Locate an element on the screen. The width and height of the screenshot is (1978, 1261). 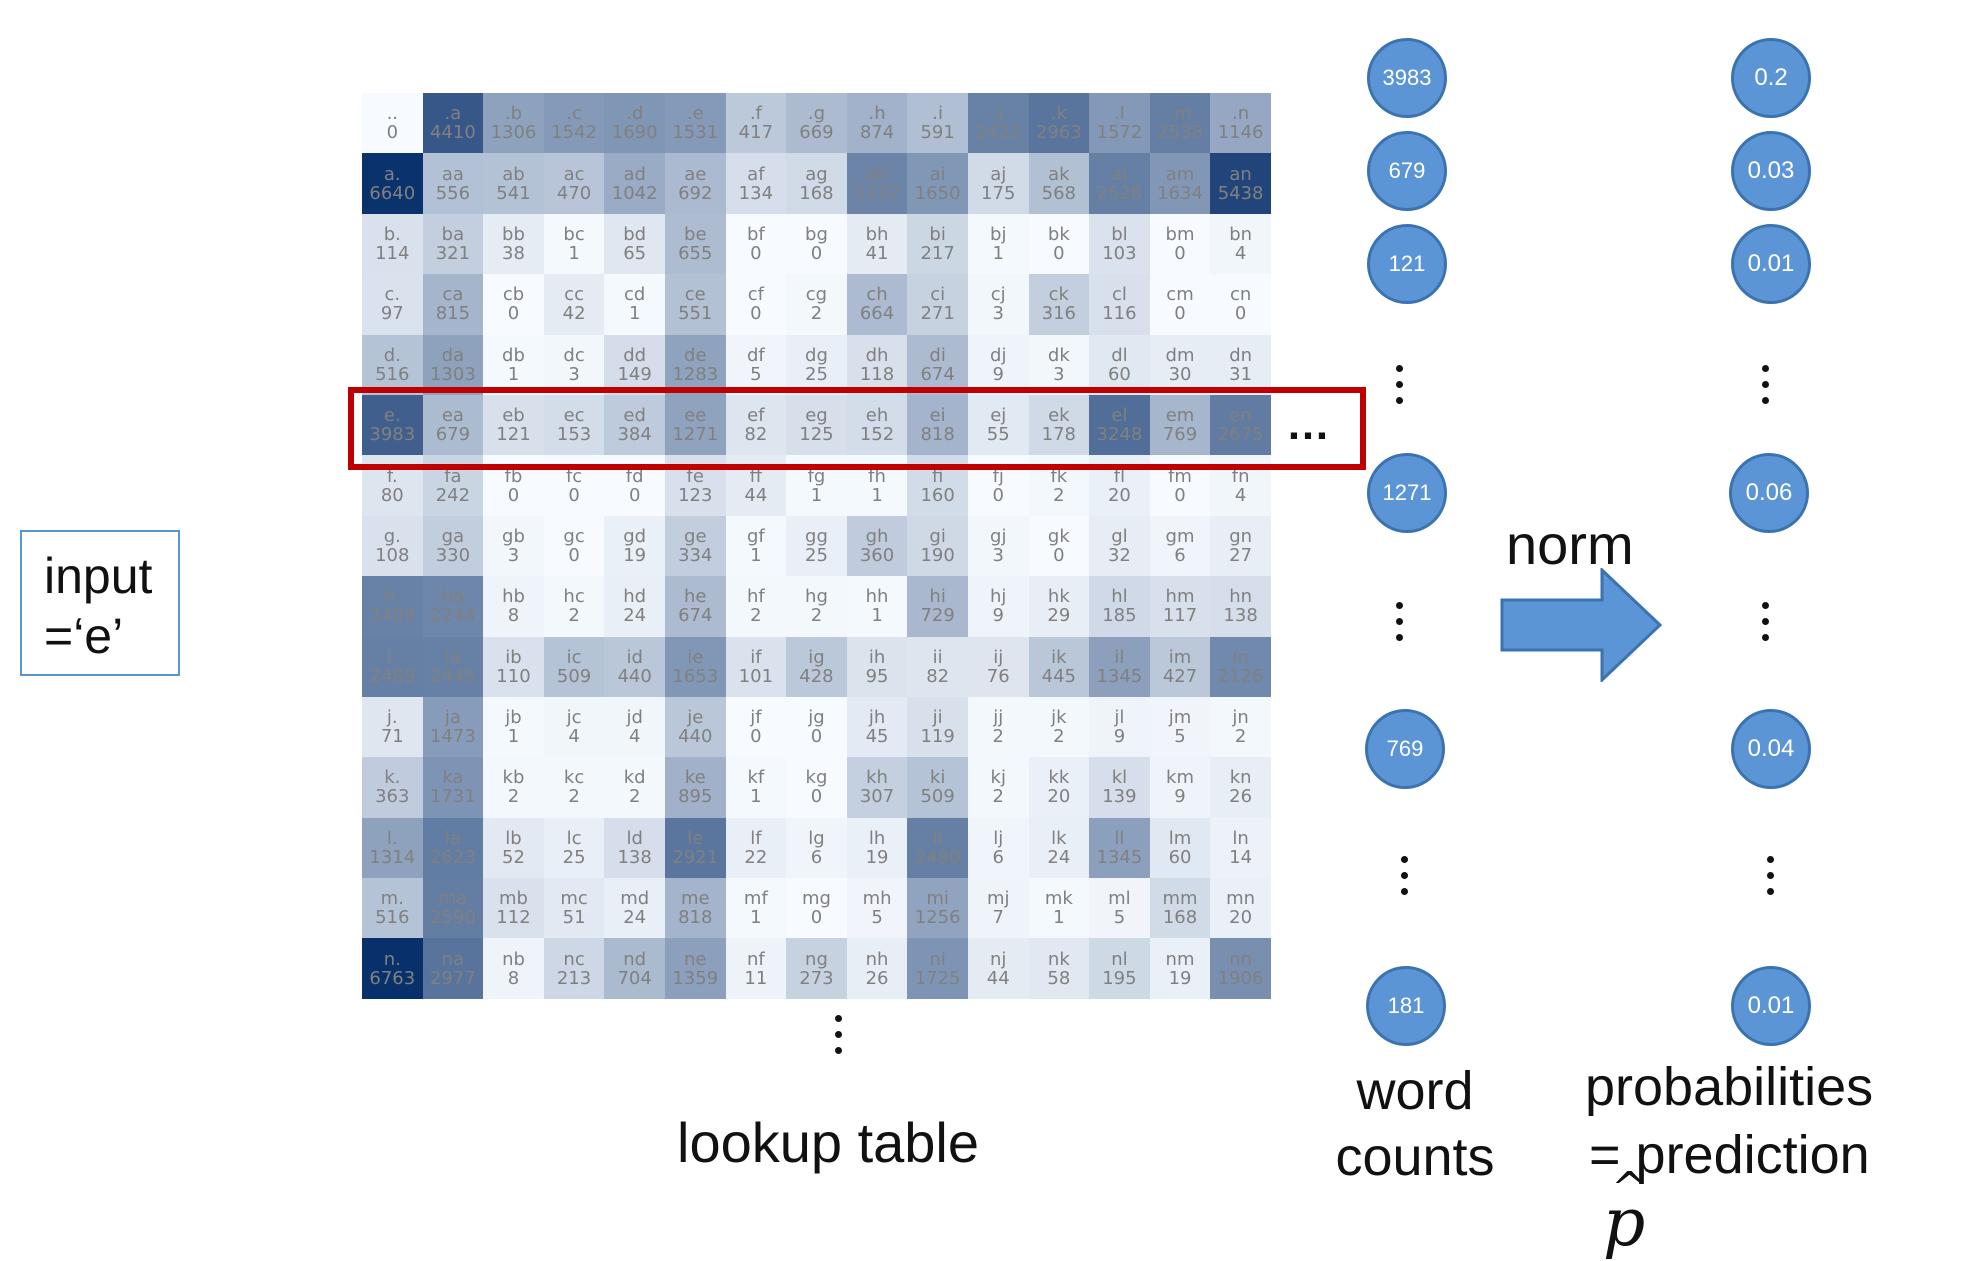
table-cell: le 2921 is located at coordinates (695, 848).